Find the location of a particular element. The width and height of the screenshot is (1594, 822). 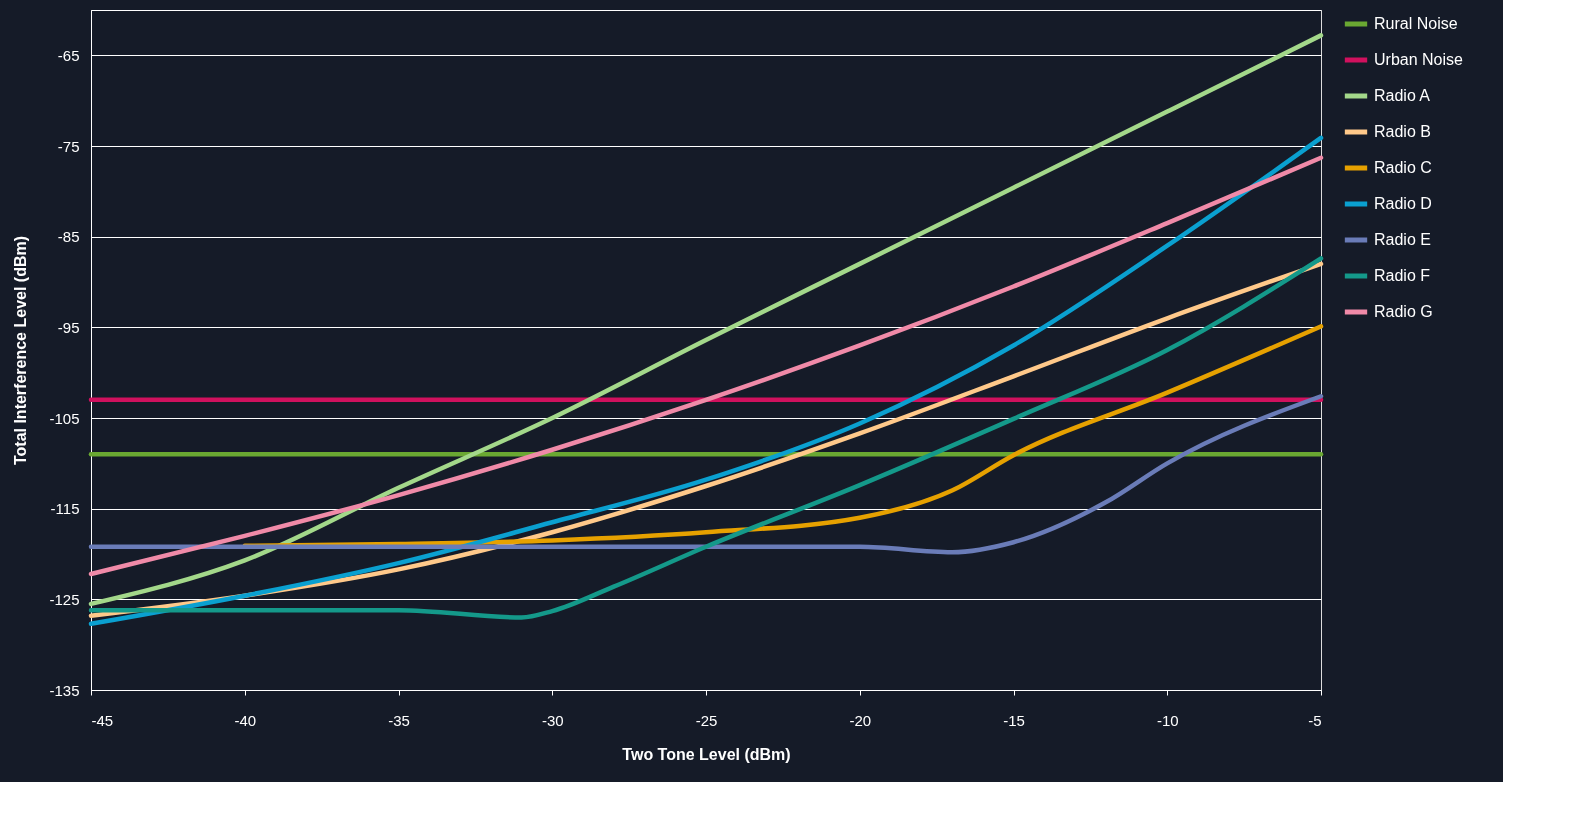

x-tick-label: -30 is located at coordinates (552, 720).